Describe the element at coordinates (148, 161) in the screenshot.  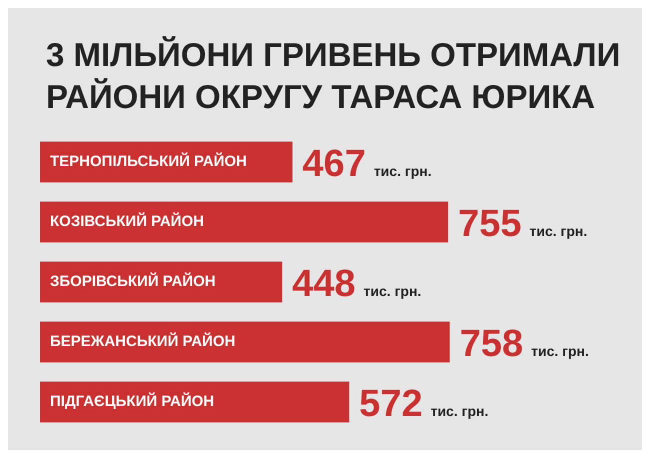
I see `y-tick-label: ТЕРНОПІЛЬСЬКИЙ РАЙОН` at that location.